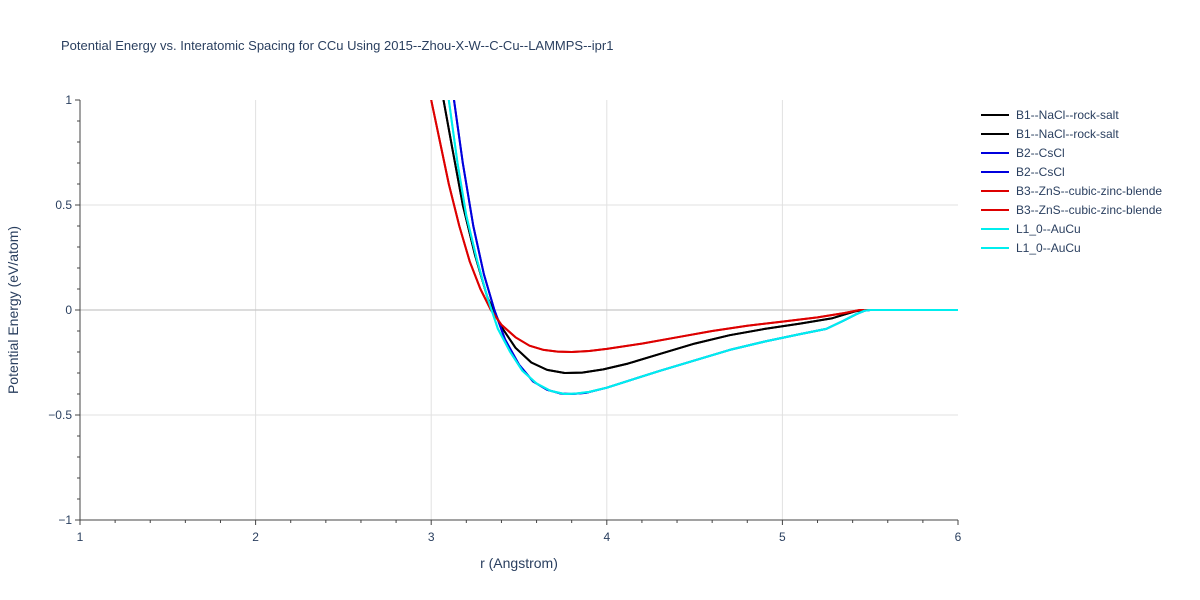  Describe the element at coordinates (68, 310) in the screenshot. I see `y-tick-label: 0` at that location.